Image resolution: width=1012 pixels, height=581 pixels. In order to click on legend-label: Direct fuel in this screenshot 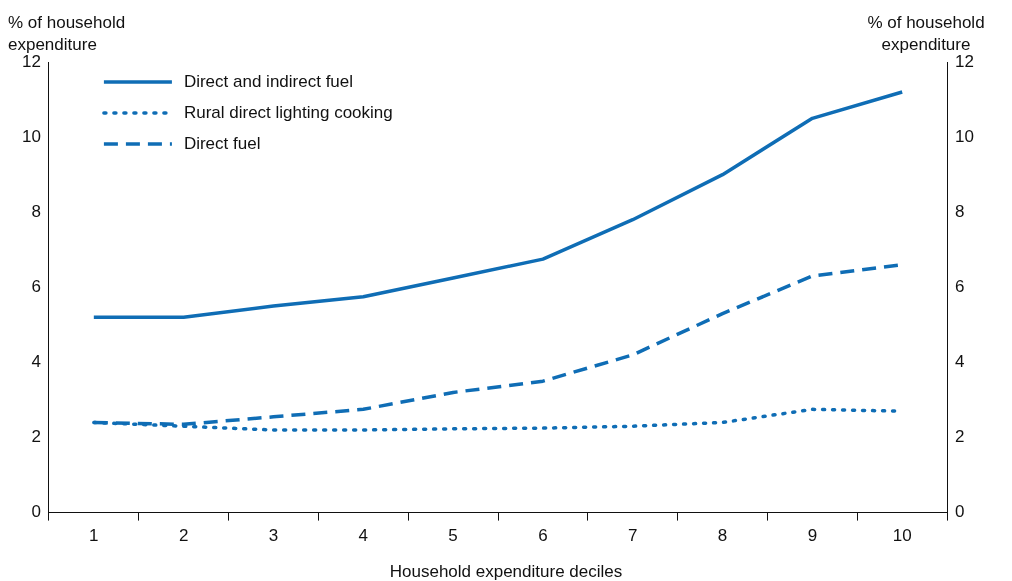, I will do `click(222, 143)`.